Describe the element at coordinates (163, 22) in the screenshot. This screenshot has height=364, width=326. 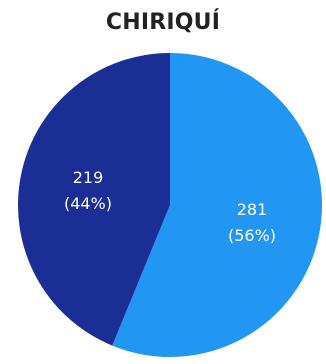
I see `chart-title: CHIRIQUÍ` at that location.